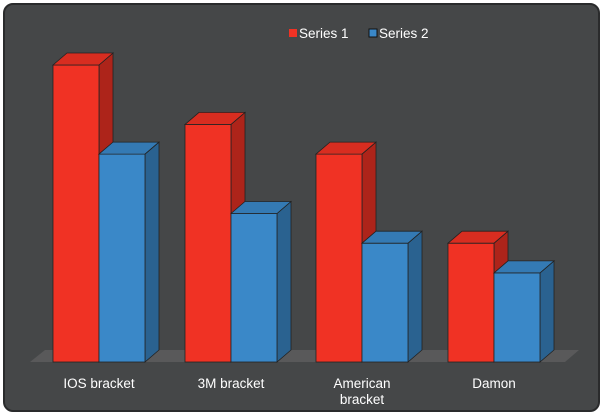 Image resolution: width=605 pixels, height=417 pixels. What do you see at coordinates (404, 33) in the screenshot?
I see `legend-label-series-2: Series 2` at bounding box center [404, 33].